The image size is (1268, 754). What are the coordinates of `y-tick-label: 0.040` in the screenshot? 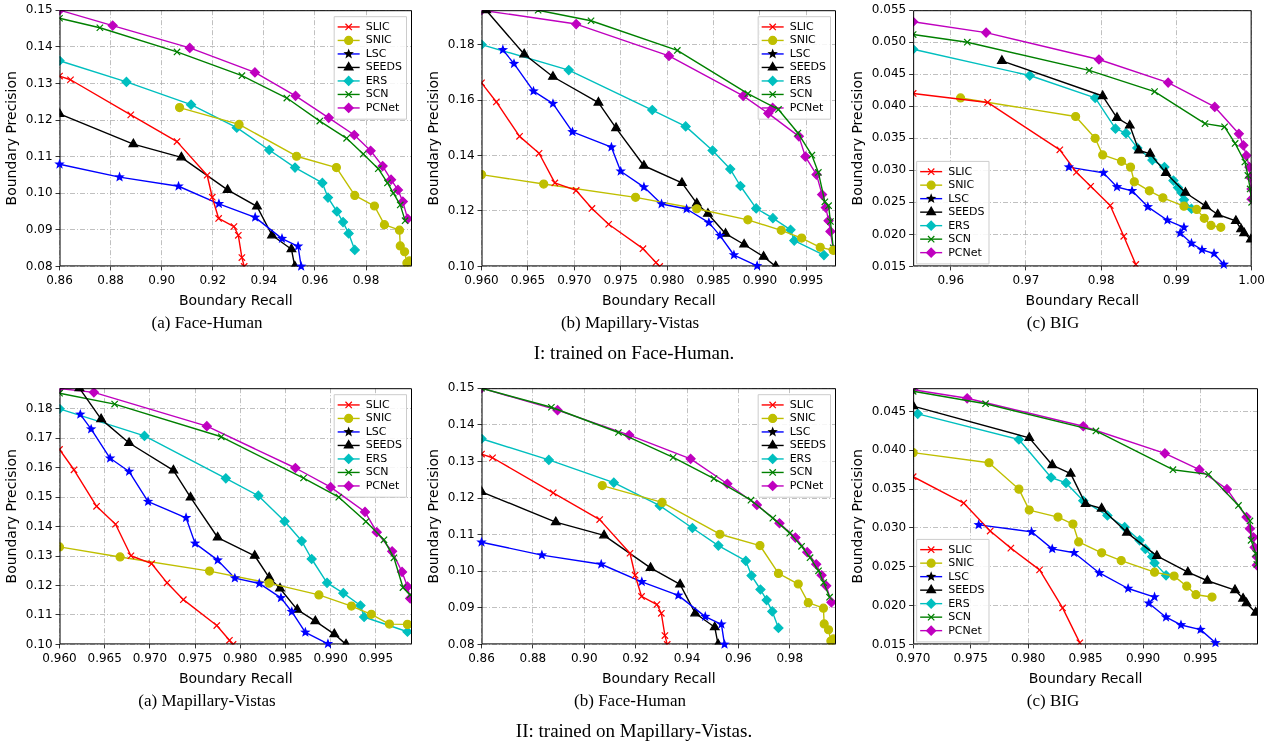 It's located at (889, 105).